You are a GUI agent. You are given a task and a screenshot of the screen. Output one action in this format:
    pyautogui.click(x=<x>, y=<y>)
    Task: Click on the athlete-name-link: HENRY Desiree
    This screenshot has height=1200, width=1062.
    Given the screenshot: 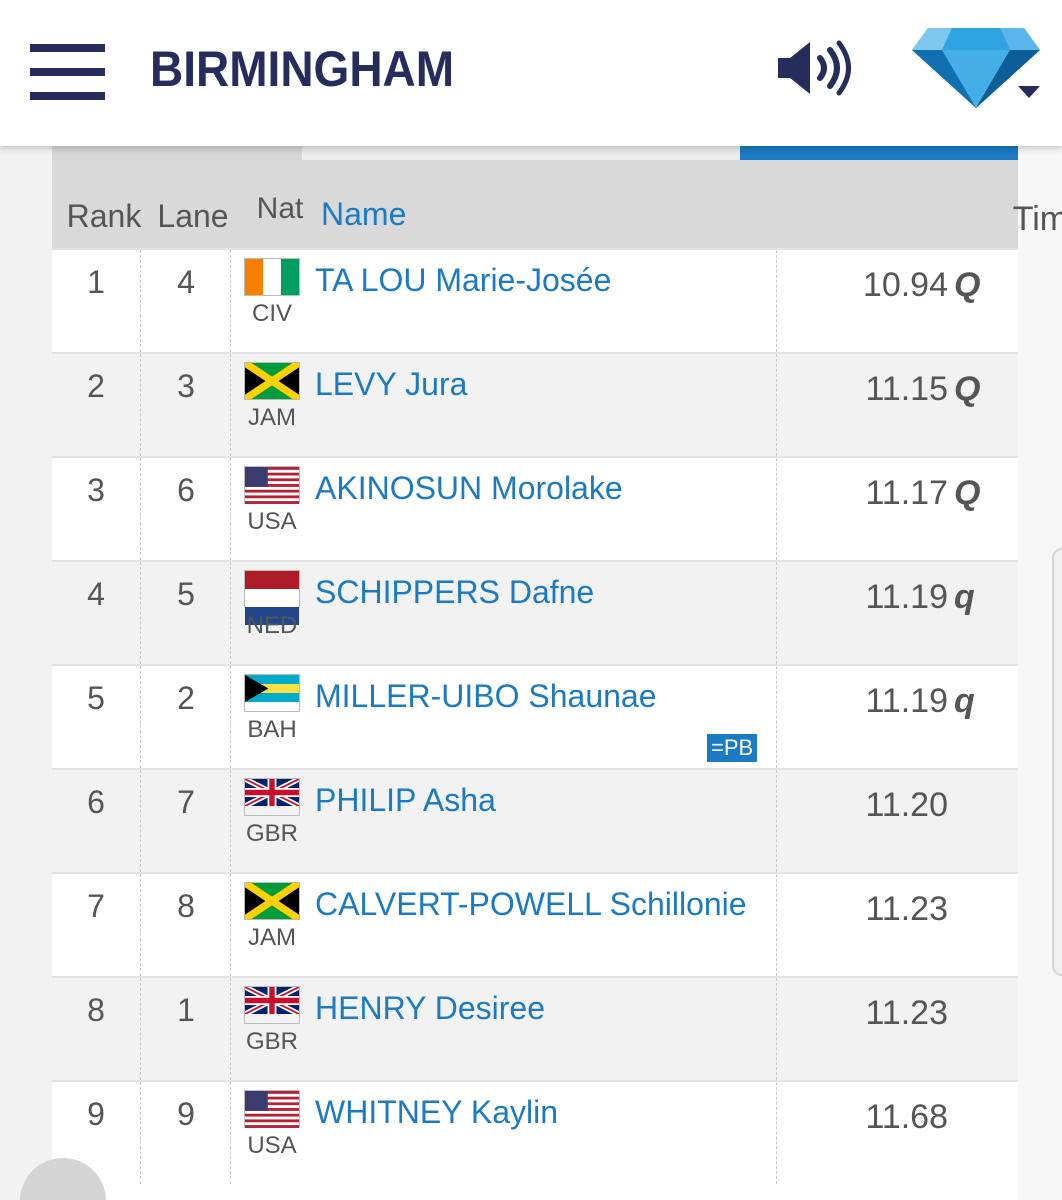 What is the action you would take?
    pyautogui.click(x=430, y=1008)
    